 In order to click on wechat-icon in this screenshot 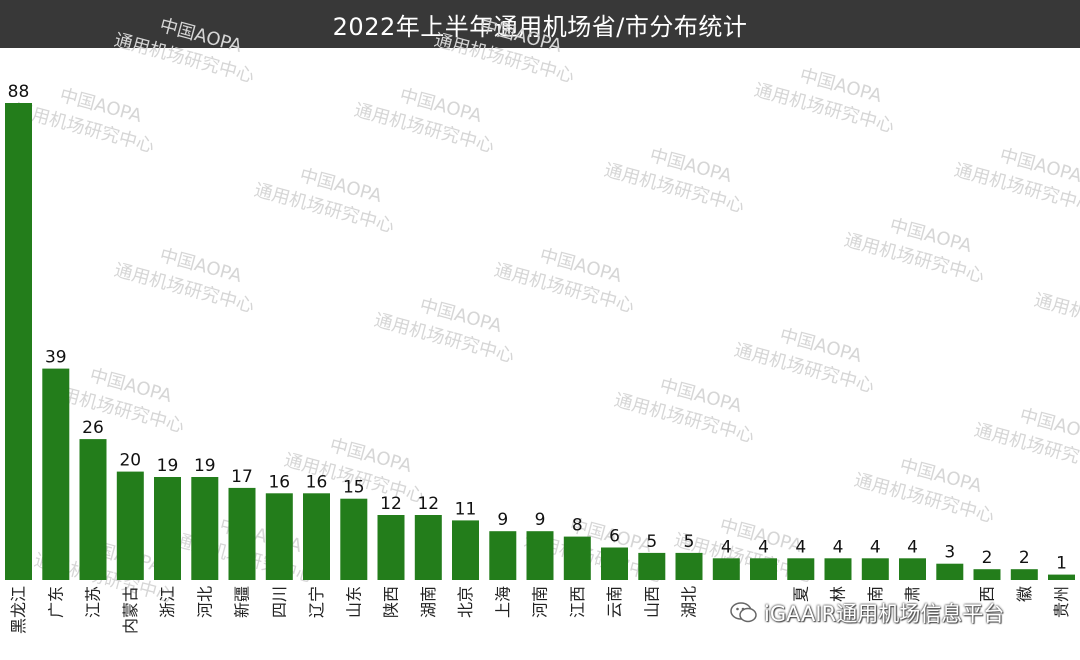, I will do `click(744, 613)`.